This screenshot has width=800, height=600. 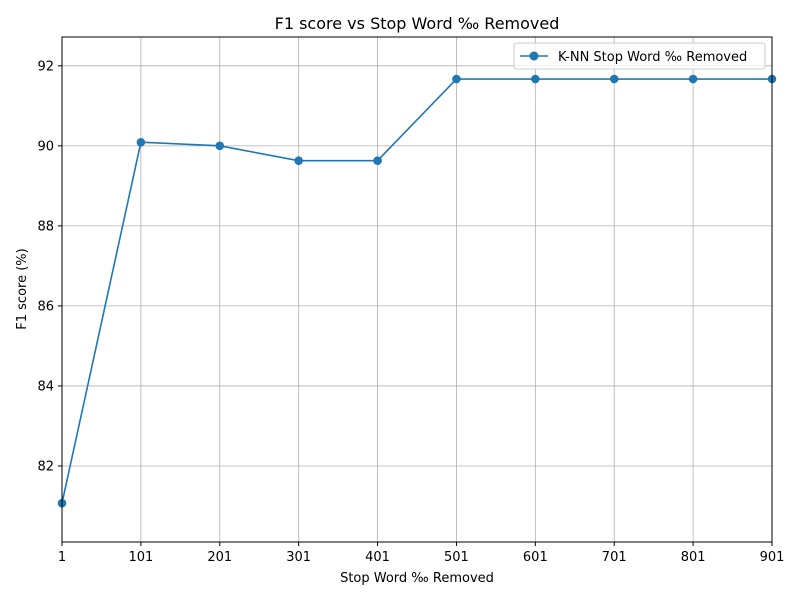 What do you see at coordinates (49, 266) in the screenshot?
I see `y-axis-ticks: 82 84 86 88 90 92` at bounding box center [49, 266].